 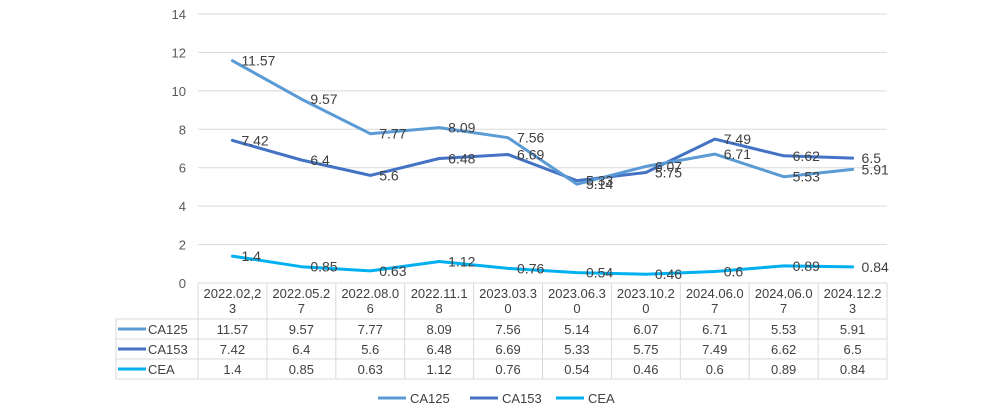 I want to click on table-cell-value: 6.48, so click(x=438, y=349).